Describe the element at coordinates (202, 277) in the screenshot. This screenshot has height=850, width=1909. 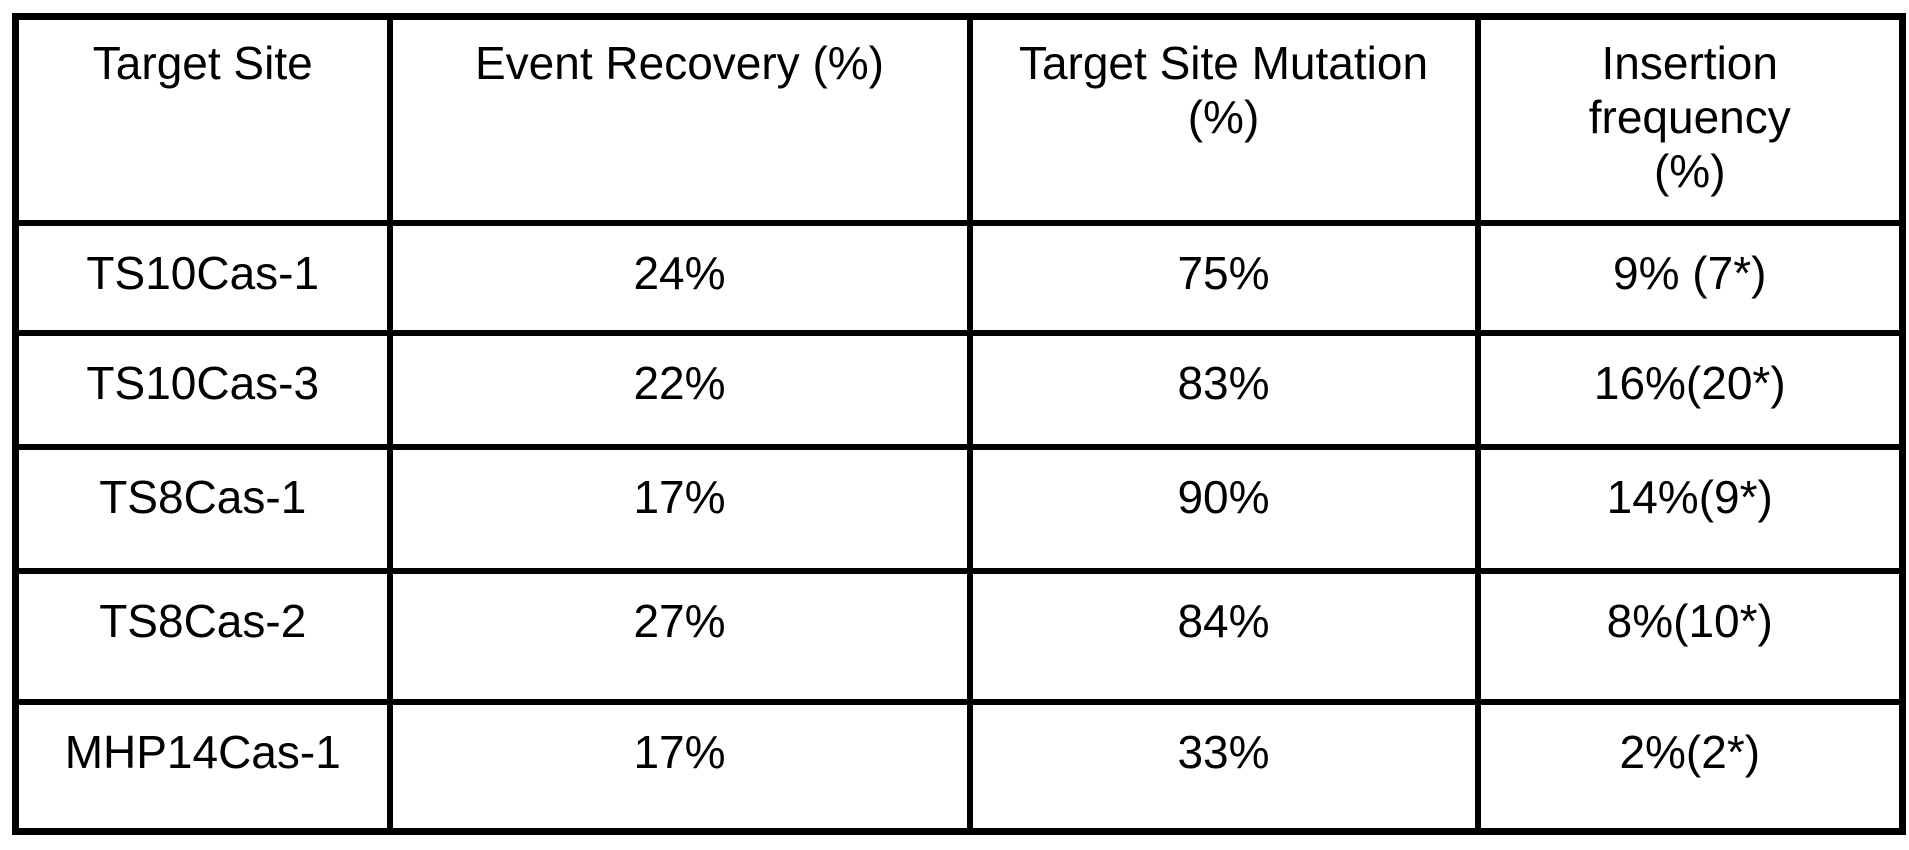
I see `cell-target-site: TS10Cas-1` at that location.